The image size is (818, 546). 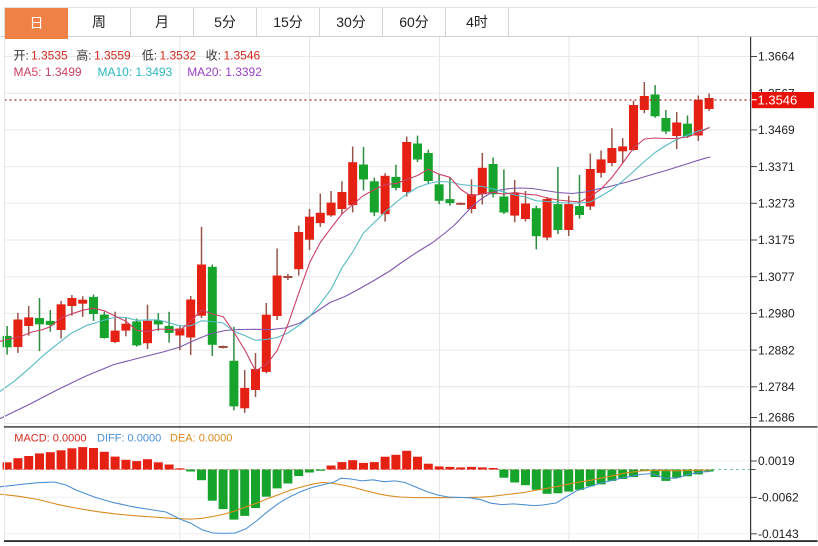 I want to click on svg-text: MACD: 0.0000, so click(x=50, y=438).